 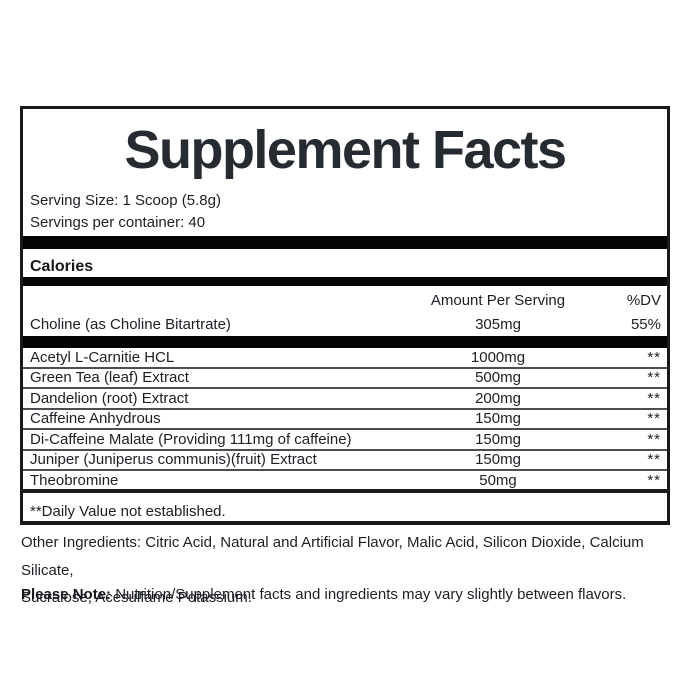 What do you see at coordinates (645, 324) in the screenshot?
I see `ingredient-dv: 55%` at bounding box center [645, 324].